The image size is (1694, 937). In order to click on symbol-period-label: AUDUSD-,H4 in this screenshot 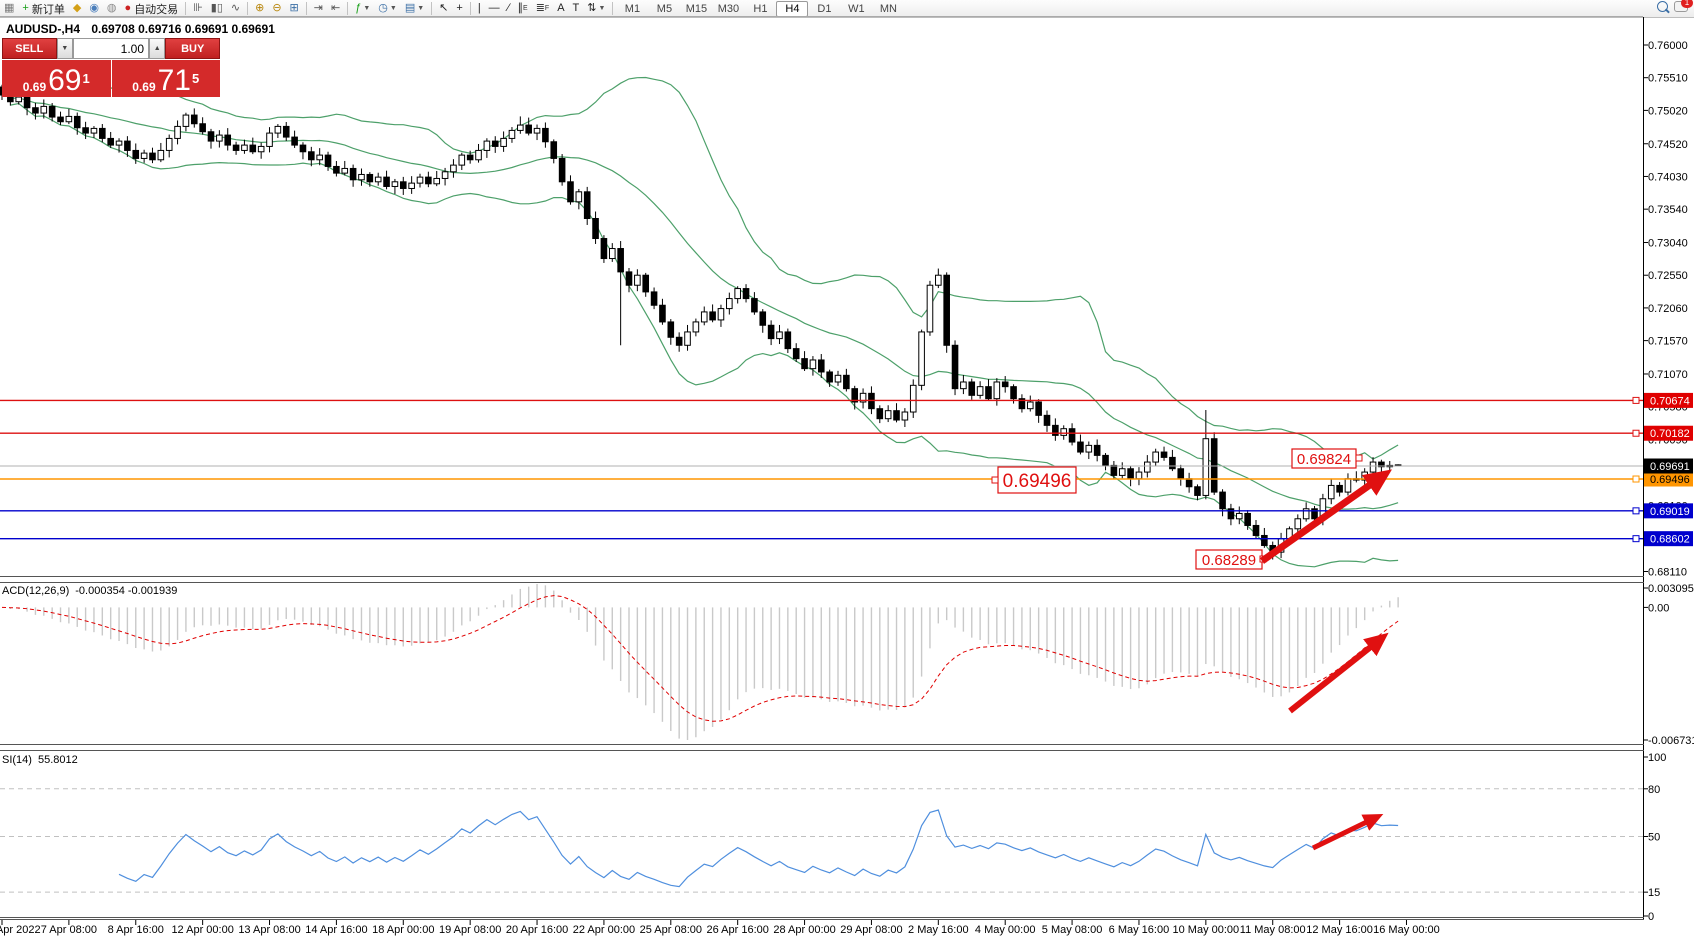, I will do `click(43, 29)`.